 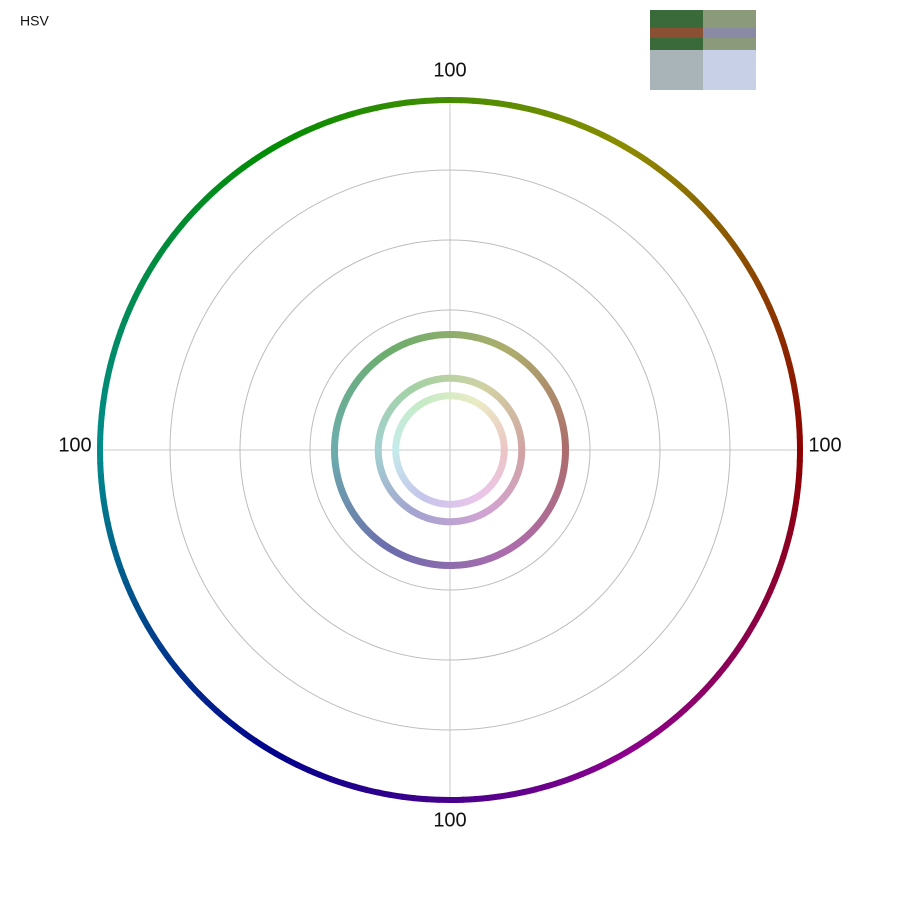 I want to click on thumbnail, so click(x=676, y=70).